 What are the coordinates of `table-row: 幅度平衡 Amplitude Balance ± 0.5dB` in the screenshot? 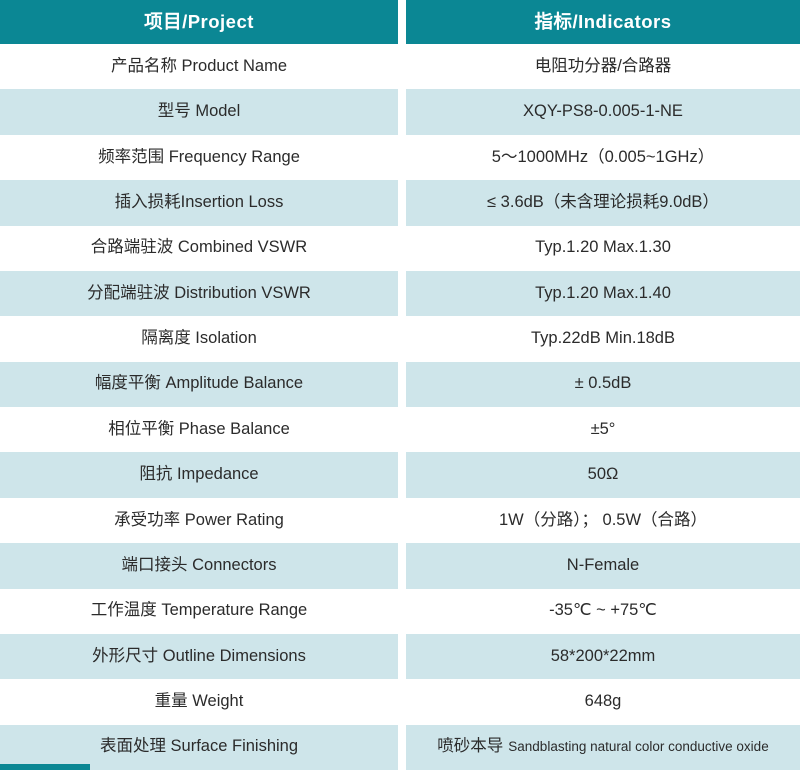 It's located at (400, 384).